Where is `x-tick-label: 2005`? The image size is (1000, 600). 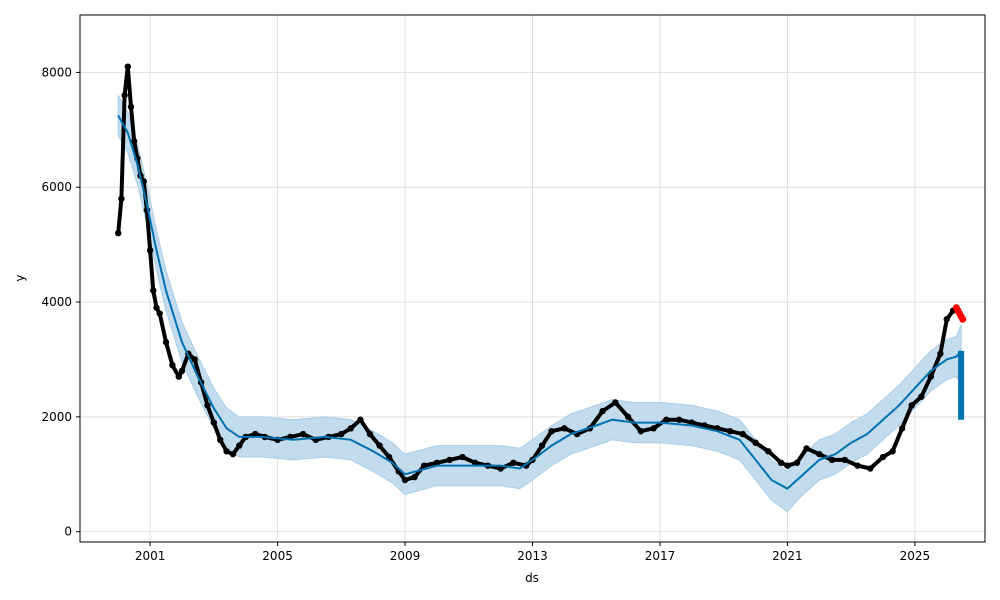 x-tick-label: 2005 is located at coordinates (277, 556).